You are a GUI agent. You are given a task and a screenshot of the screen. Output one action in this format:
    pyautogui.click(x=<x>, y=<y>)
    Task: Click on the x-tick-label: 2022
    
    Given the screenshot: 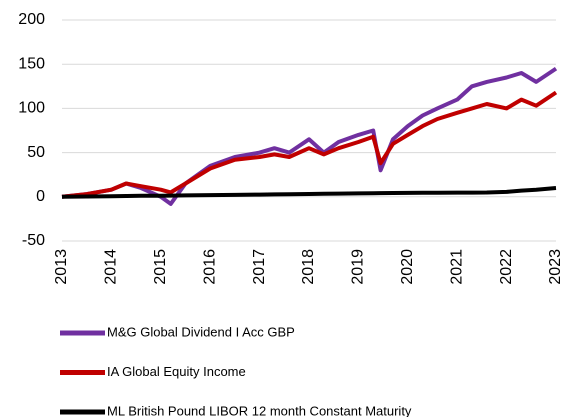 What is the action you would take?
    pyautogui.click(x=506, y=267)
    